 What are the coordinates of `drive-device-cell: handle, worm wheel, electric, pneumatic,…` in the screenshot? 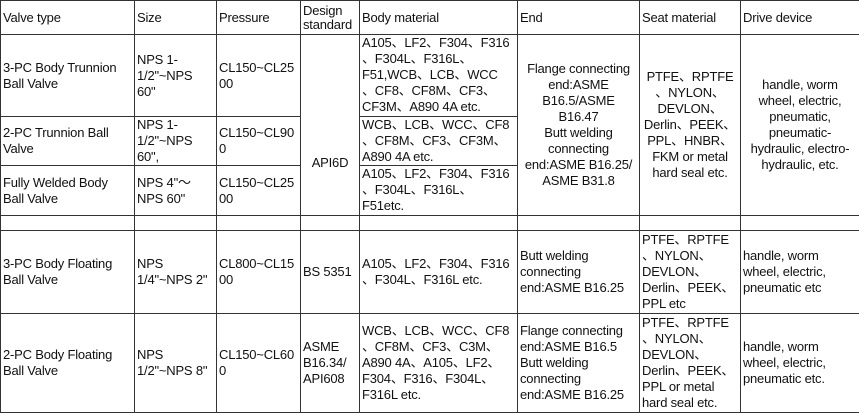 It's located at (800, 125).